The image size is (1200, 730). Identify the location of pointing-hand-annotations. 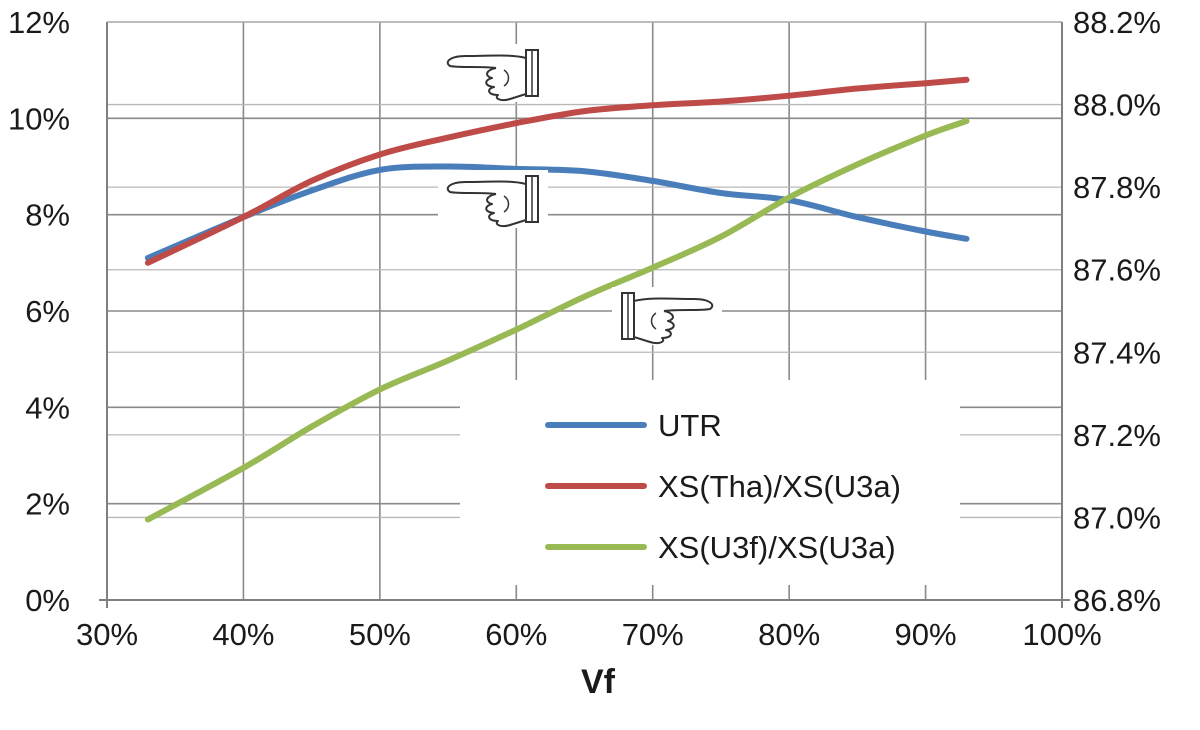
(580, 194).